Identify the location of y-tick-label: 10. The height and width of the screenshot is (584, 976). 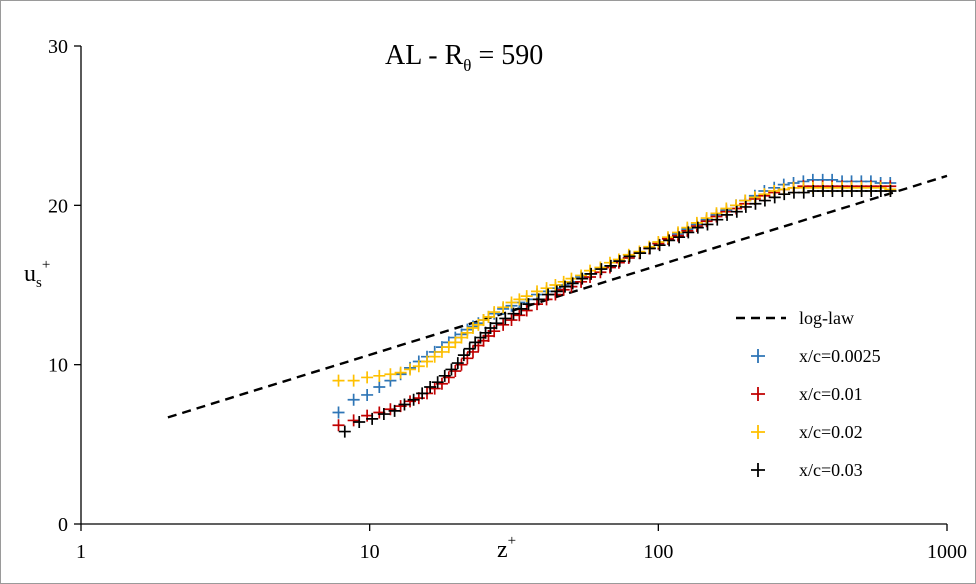
(58, 366).